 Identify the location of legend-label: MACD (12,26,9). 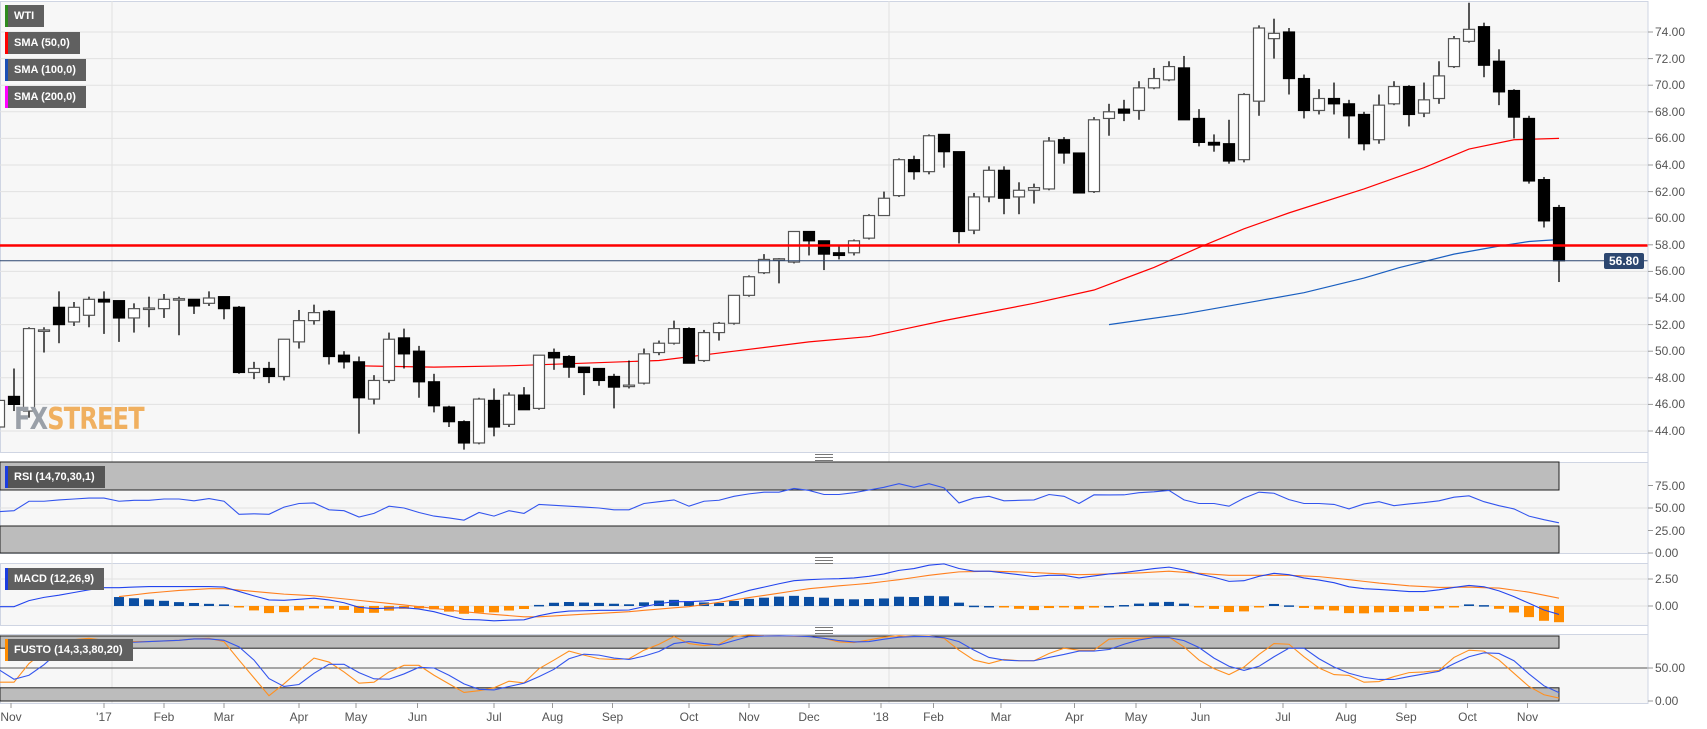
(54, 579).